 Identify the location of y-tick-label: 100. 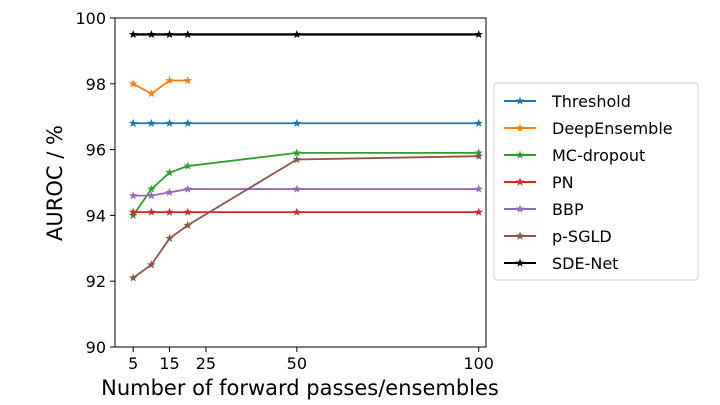
(90, 18).